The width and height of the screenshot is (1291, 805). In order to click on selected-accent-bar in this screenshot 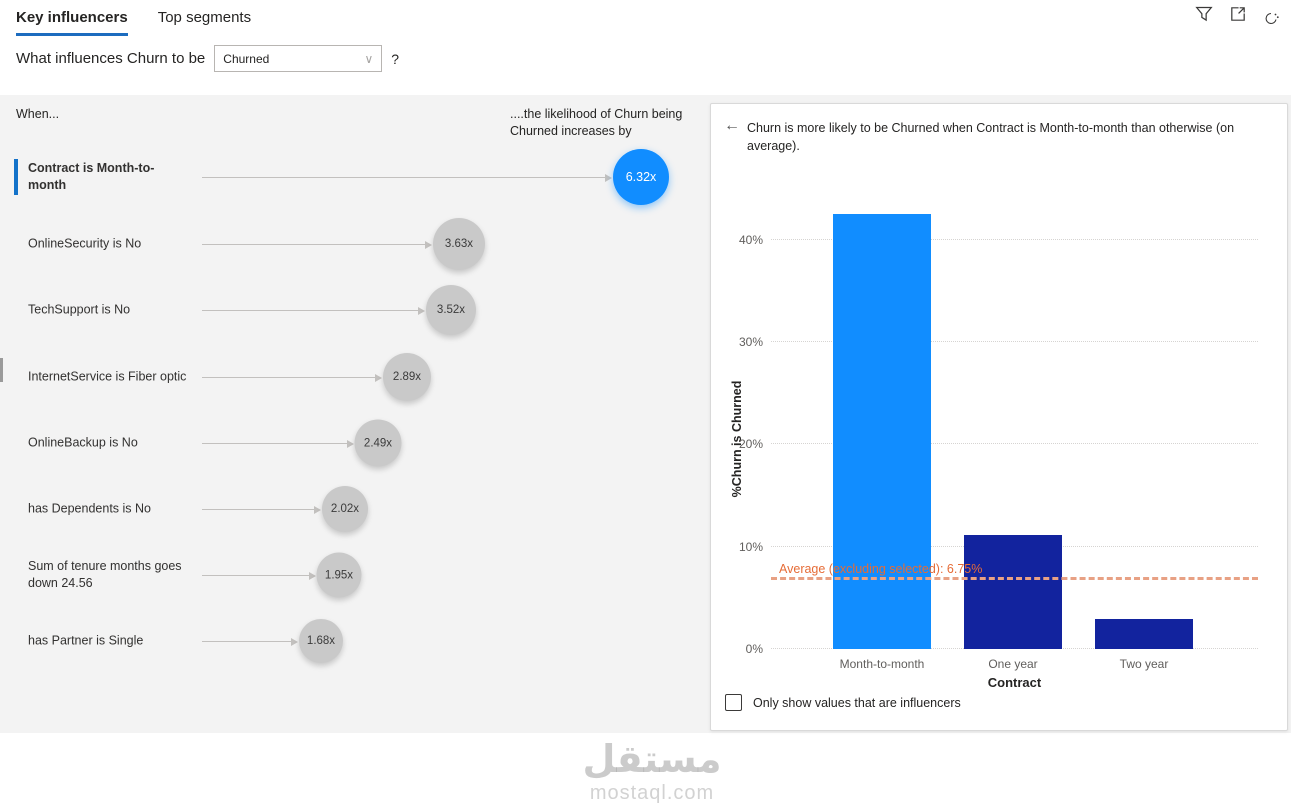, I will do `click(16, 177)`.